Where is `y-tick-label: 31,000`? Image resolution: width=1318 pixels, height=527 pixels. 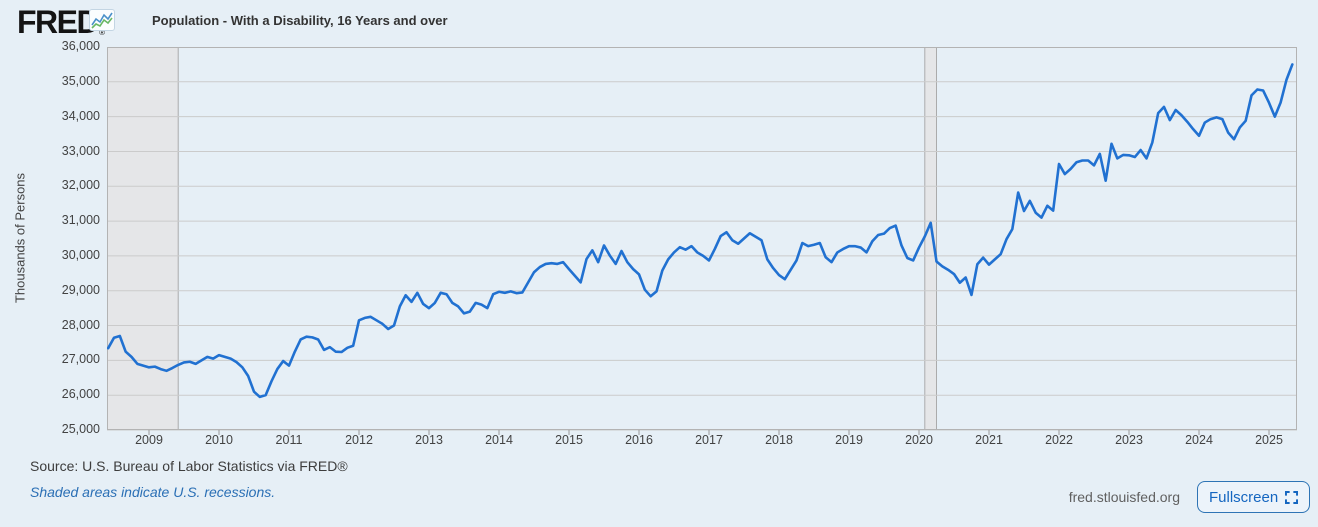
y-tick-label: 31,000 is located at coordinates (80, 220).